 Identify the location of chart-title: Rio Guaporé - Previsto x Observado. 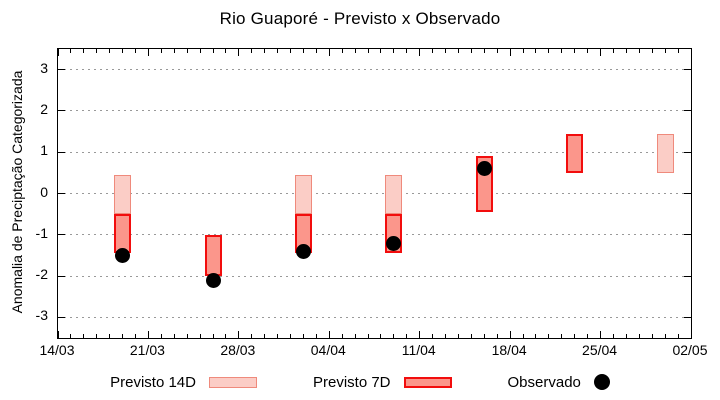
(360, 18).